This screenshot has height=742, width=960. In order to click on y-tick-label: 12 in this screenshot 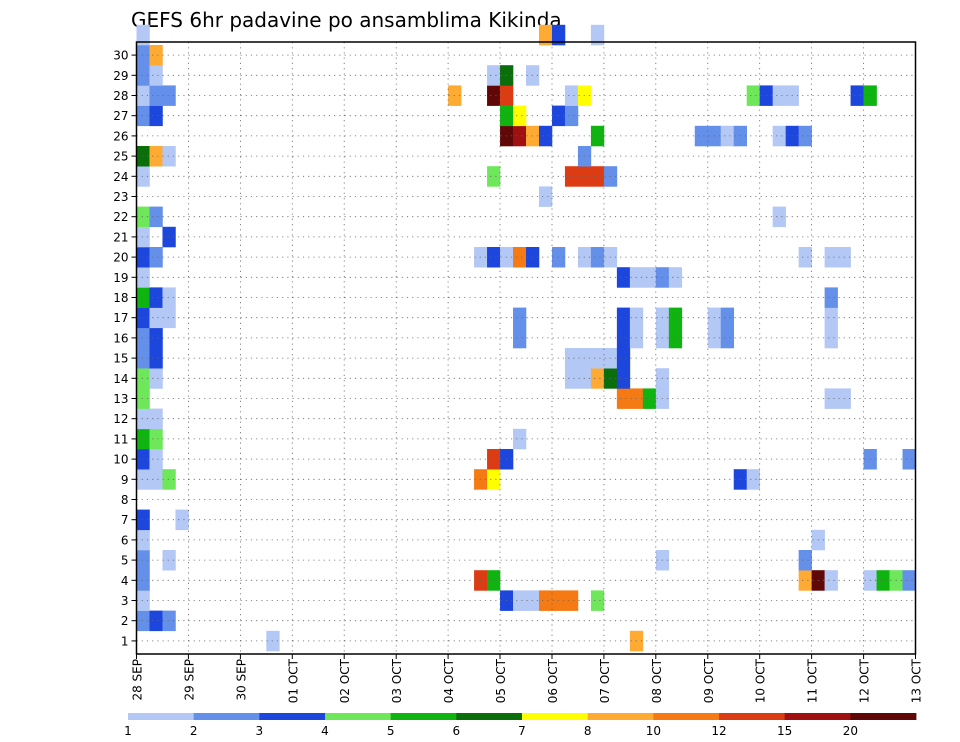, I will do `click(120, 419)`.